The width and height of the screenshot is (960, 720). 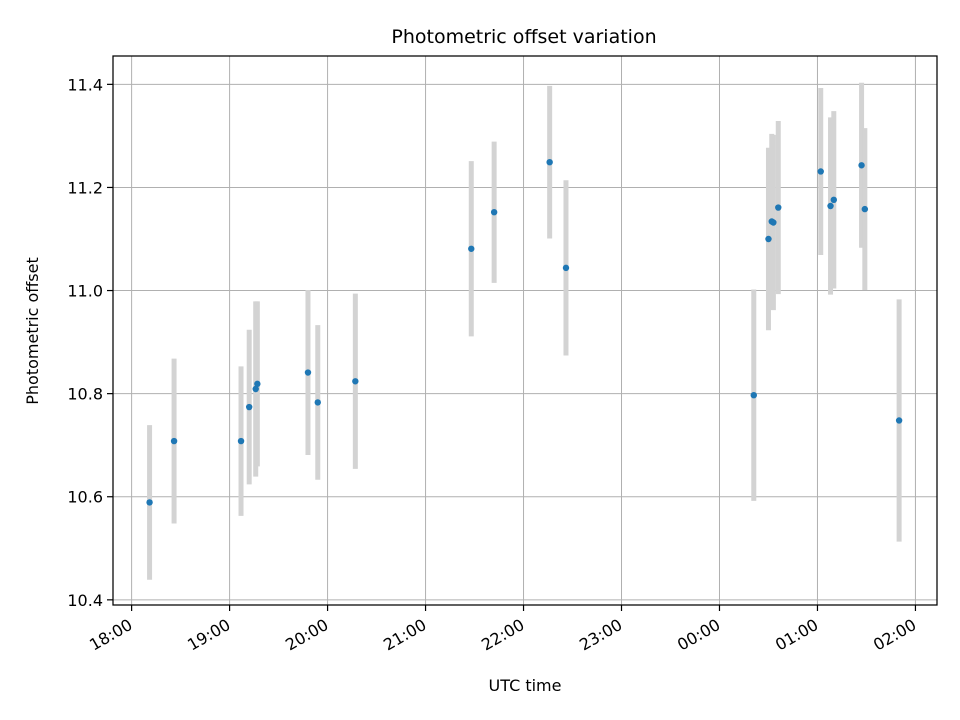 What do you see at coordinates (85, 600) in the screenshot?
I see `y-tick-label: 10.4` at bounding box center [85, 600].